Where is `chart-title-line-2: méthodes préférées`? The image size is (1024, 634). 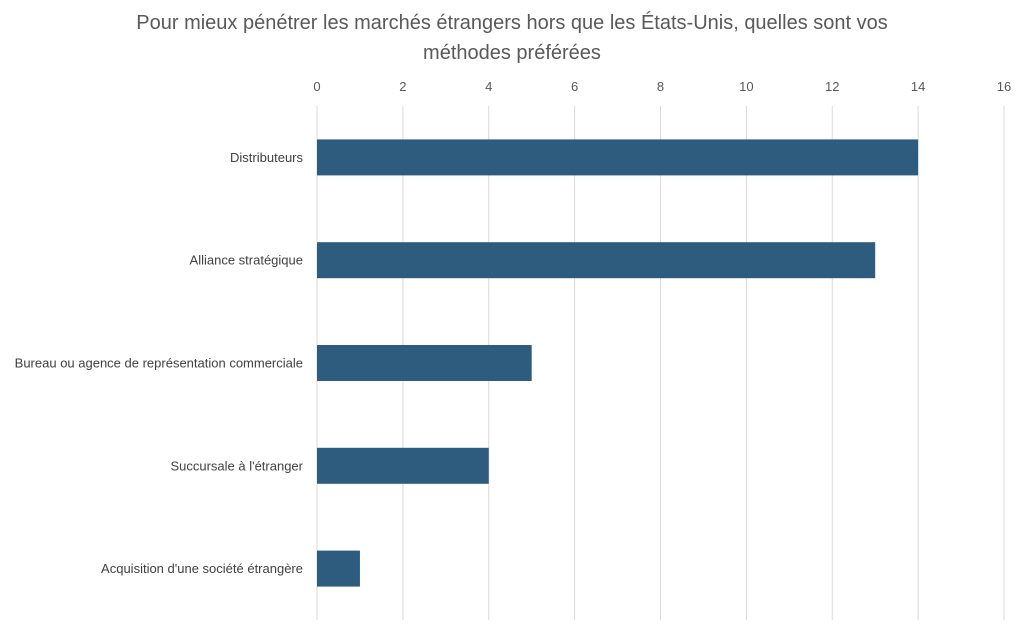
chart-title-line-2: méthodes préférées is located at coordinates (512, 53).